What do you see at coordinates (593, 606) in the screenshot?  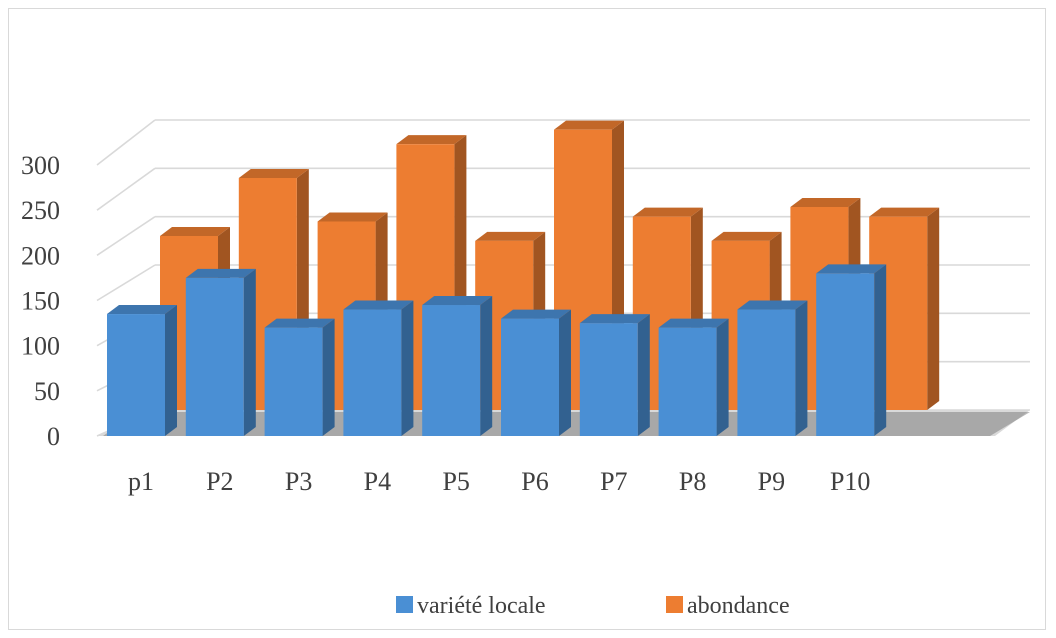 I see `legend: variété locale abondance` at bounding box center [593, 606].